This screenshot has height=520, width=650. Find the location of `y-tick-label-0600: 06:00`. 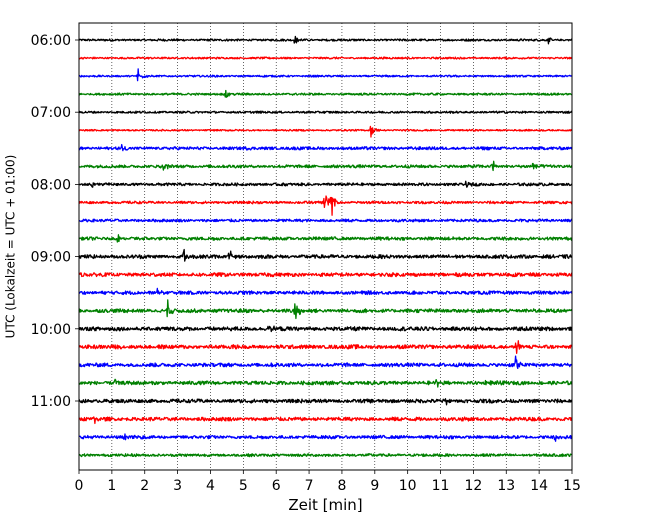

y-tick-label-0600: 06:00 is located at coordinates (51, 41).